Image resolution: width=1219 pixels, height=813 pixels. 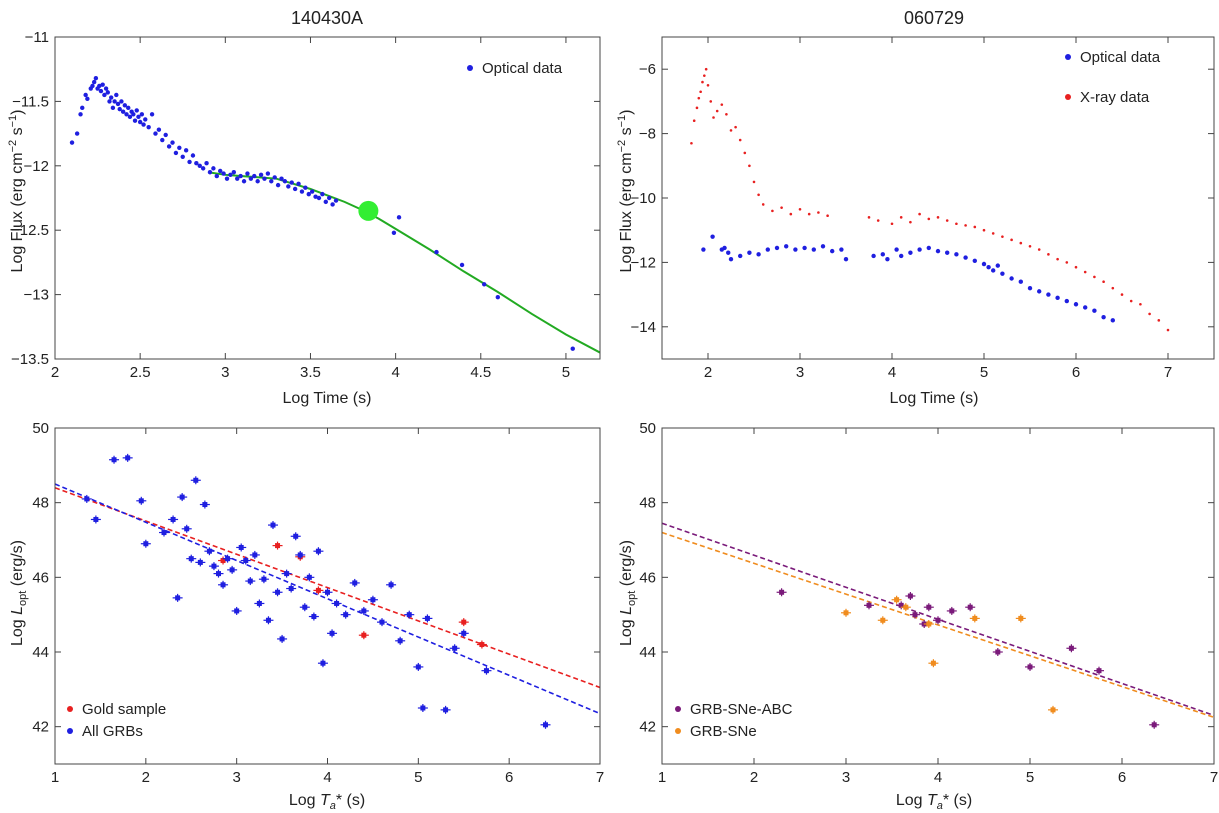 What do you see at coordinates (55, 777) in the screenshot?
I see `x-tick-label: 1` at bounding box center [55, 777].